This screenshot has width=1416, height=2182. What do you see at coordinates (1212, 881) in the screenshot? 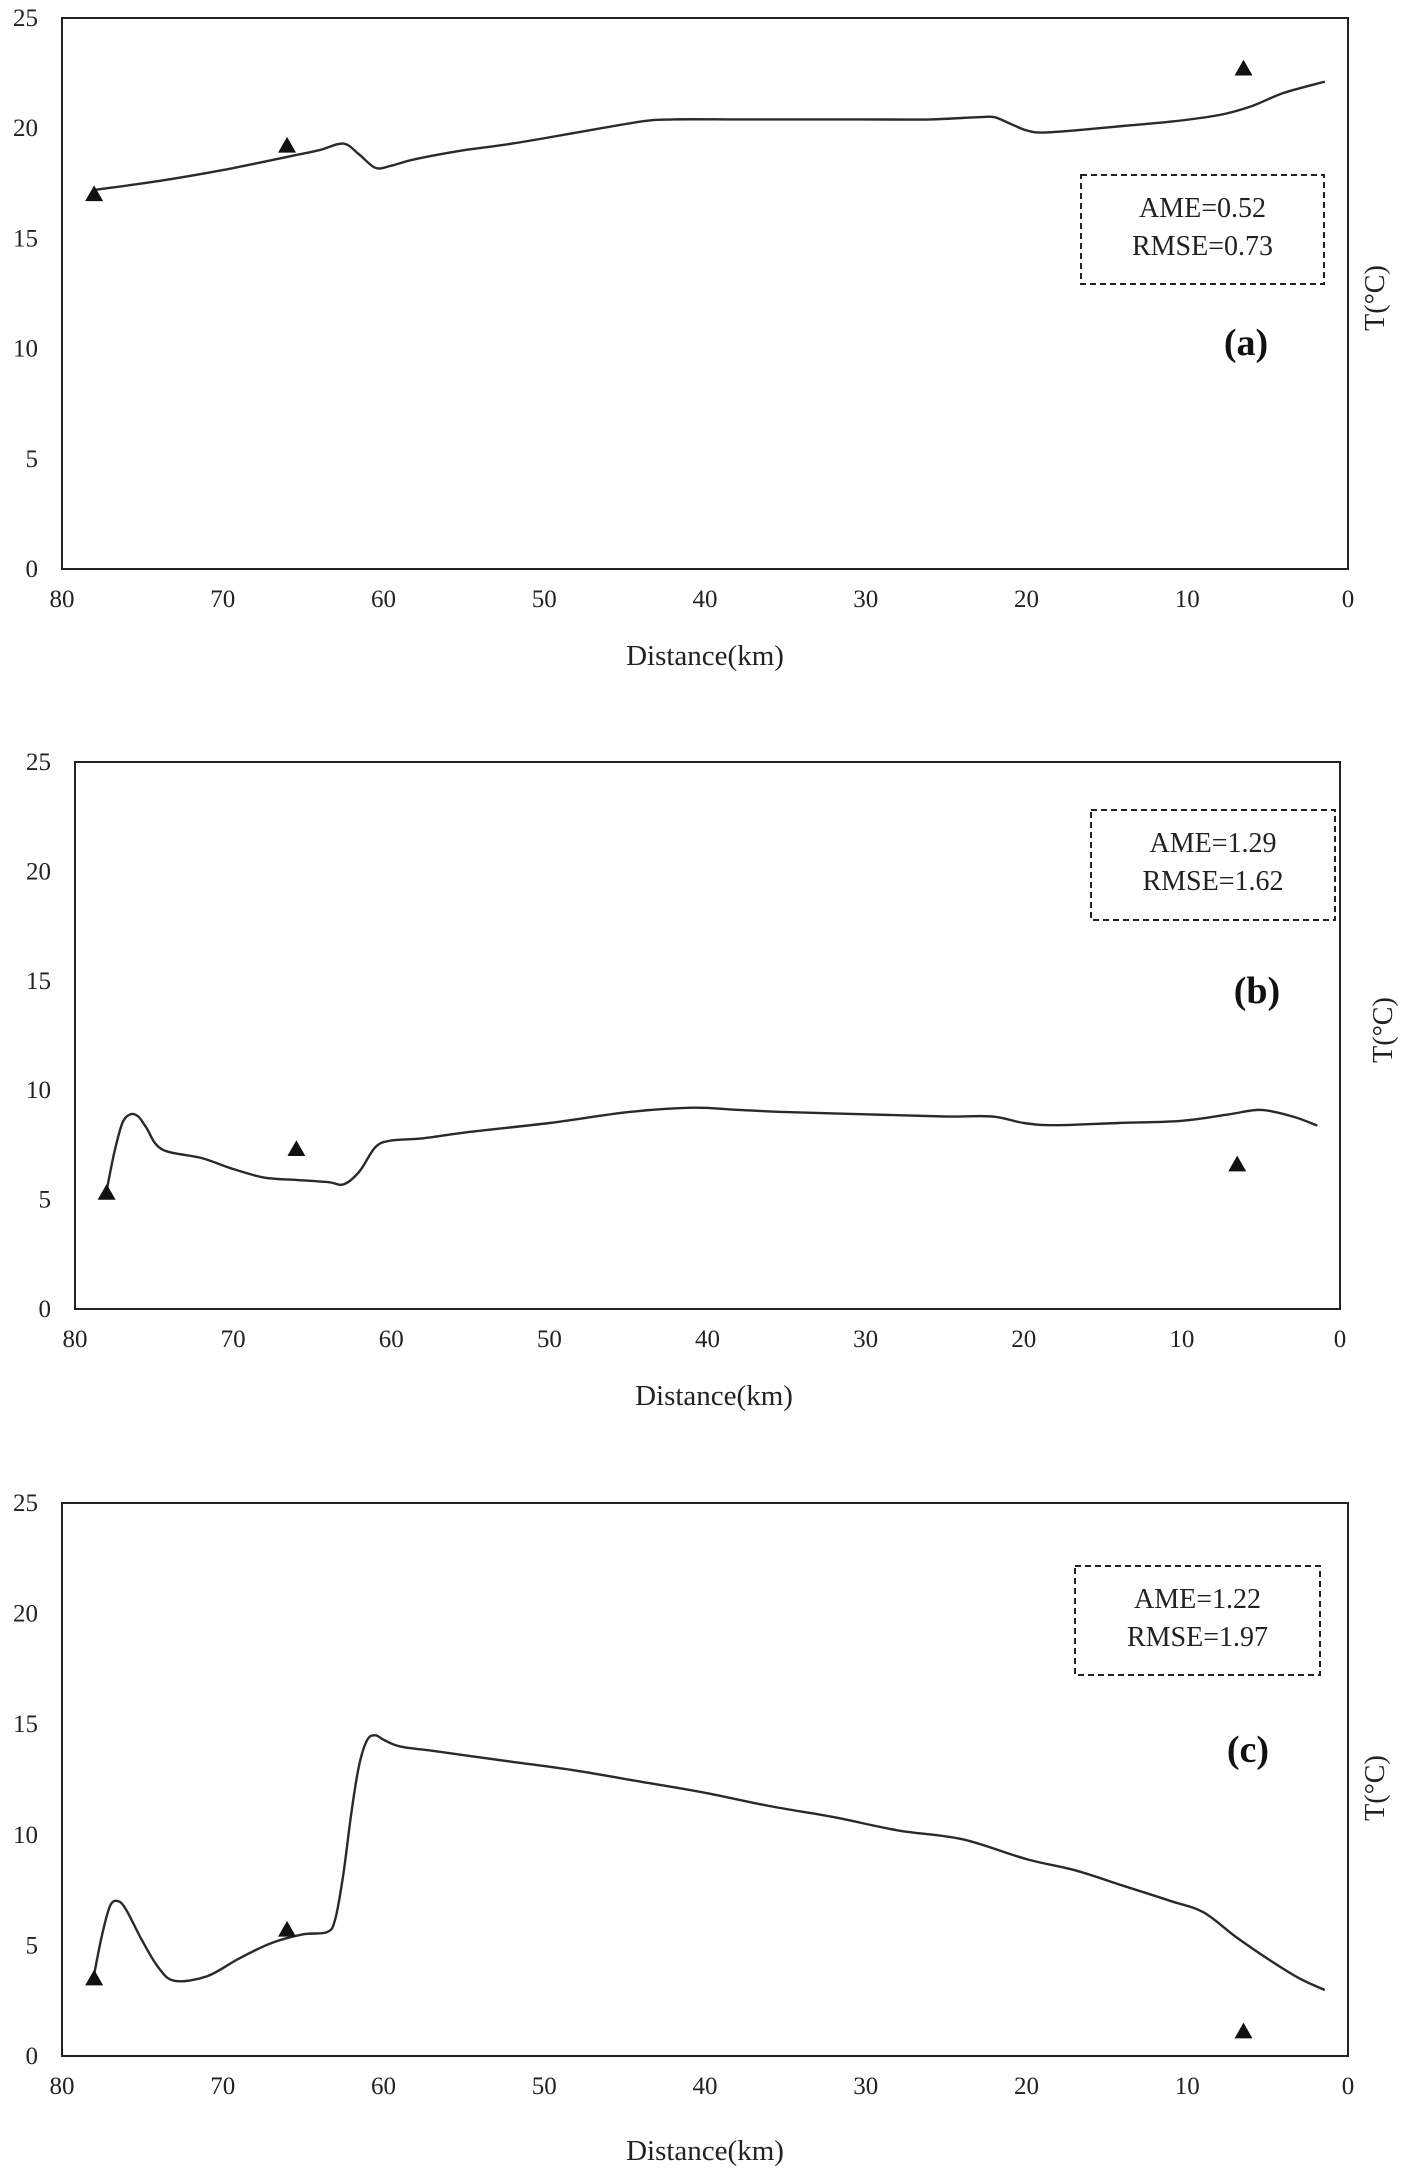
I see `rmse-value: RMSE=1.62` at bounding box center [1212, 881].